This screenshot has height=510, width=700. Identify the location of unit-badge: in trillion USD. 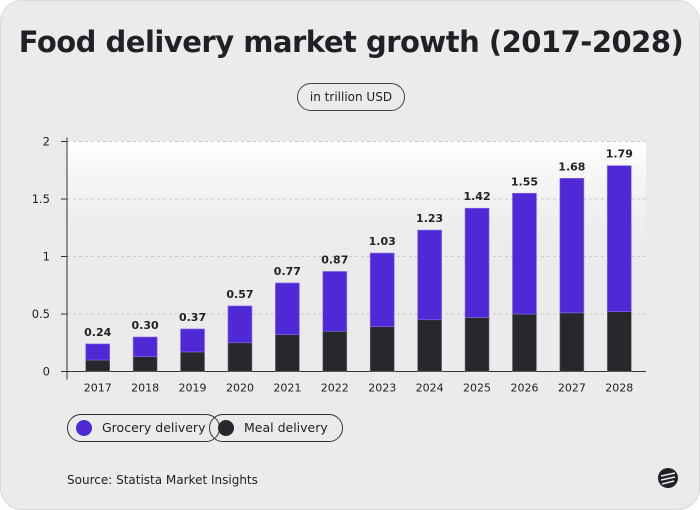
(351, 97).